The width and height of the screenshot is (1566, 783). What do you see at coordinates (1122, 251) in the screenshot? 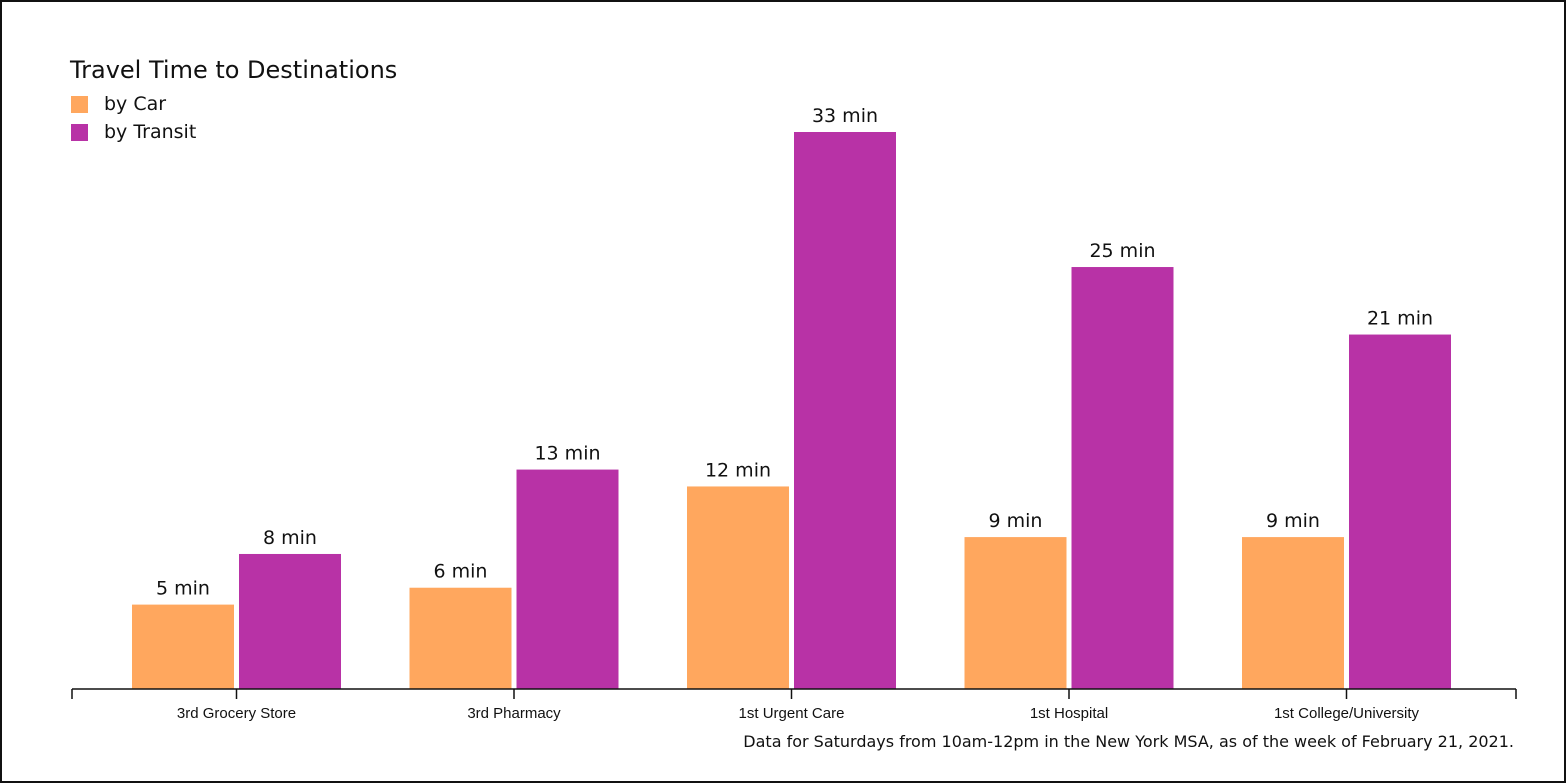
I see `value-label-transit-3: 25 min` at bounding box center [1122, 251].